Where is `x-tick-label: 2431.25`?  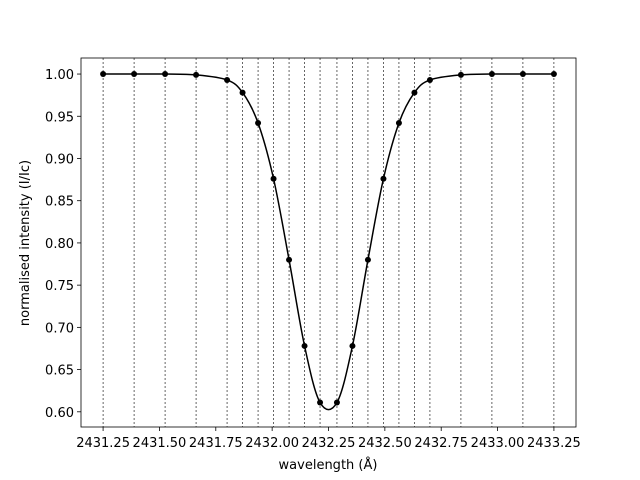
x-tick-label: 2431.25 is located at coordinates (103, 443).